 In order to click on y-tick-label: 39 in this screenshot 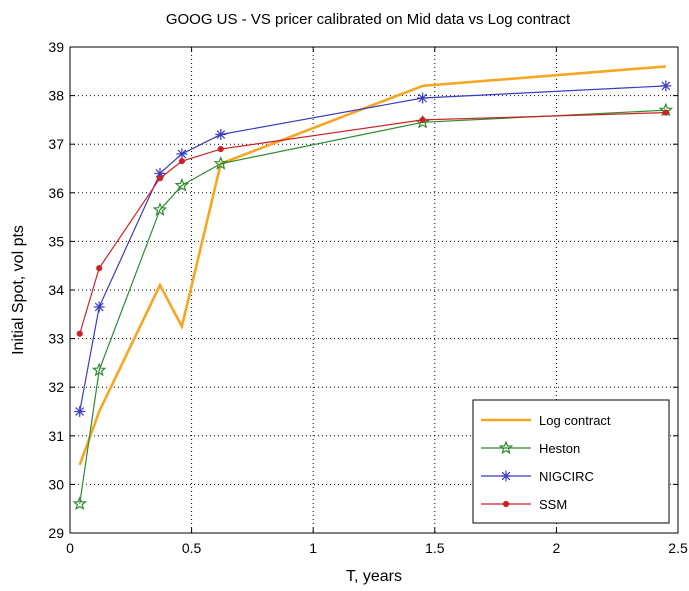, I will do `click(56, 47)`.